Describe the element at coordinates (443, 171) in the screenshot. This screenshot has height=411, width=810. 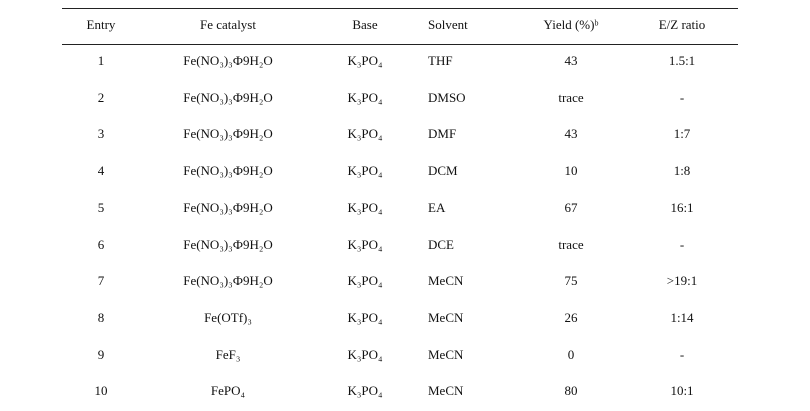
I see `solvent-cell: DCM` at that location.